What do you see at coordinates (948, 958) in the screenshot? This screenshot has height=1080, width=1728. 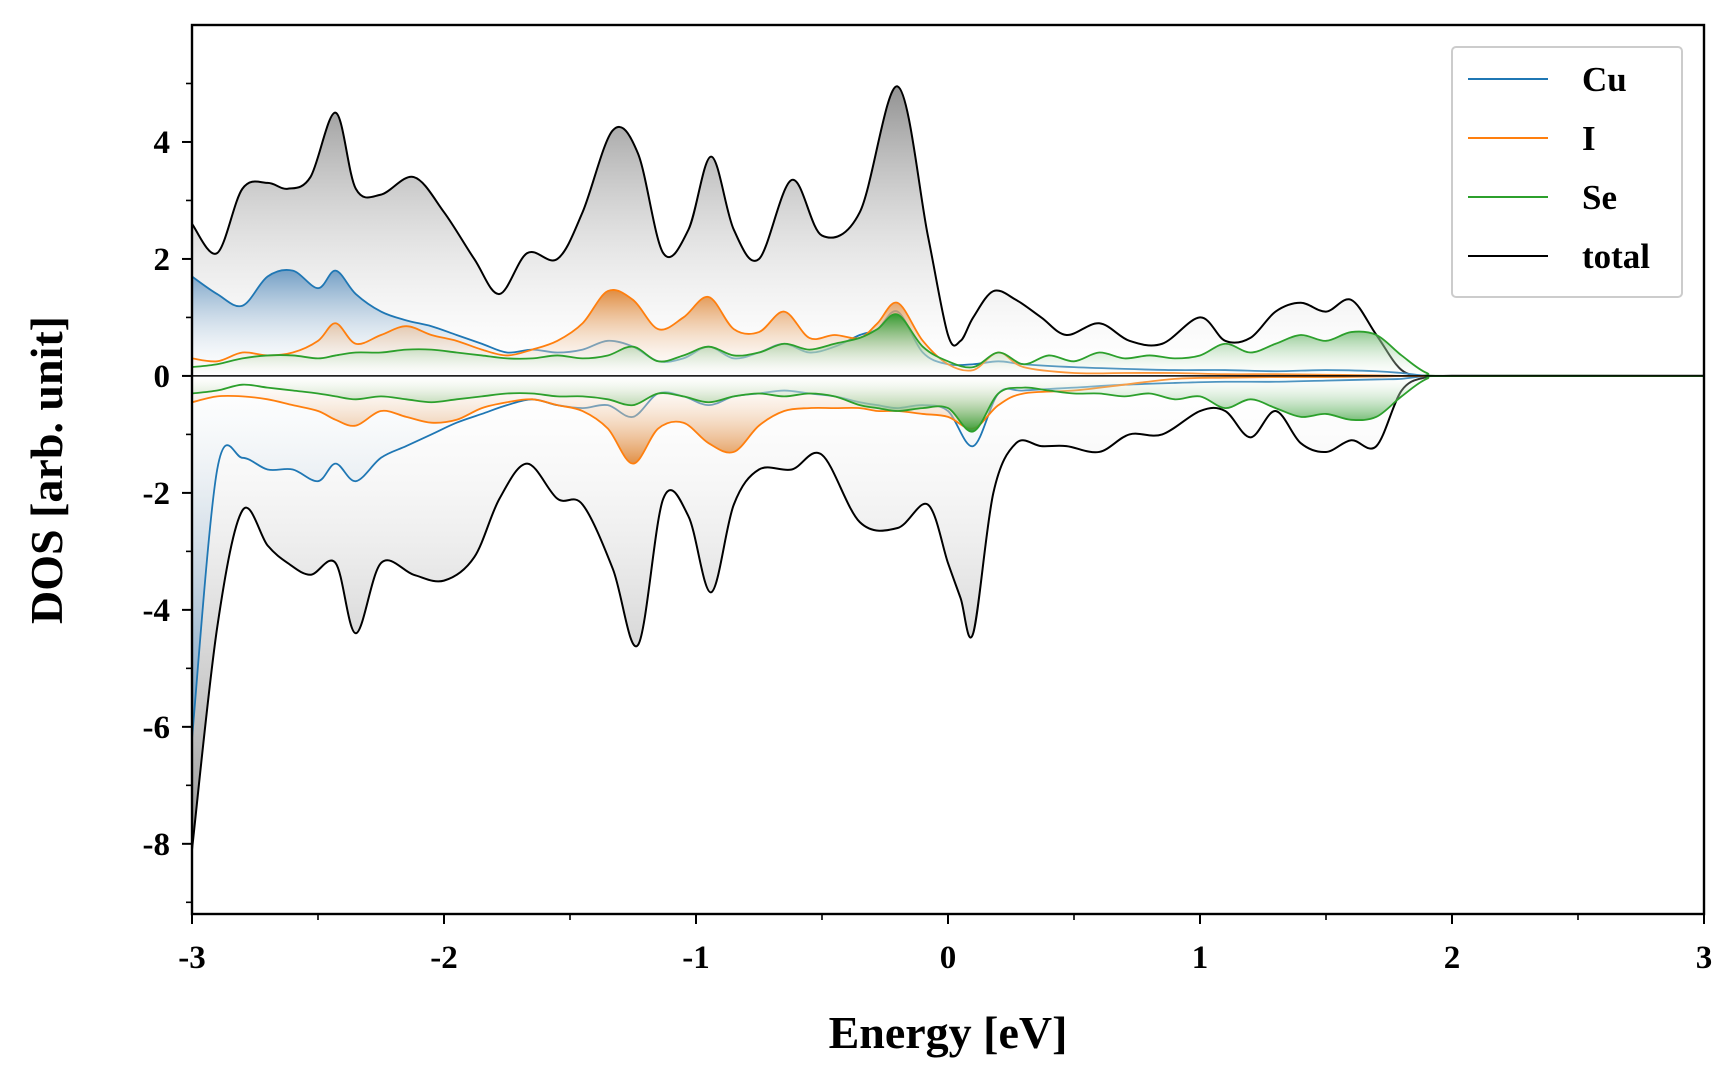 I see `x-tick-label: 0` at bounding box center [948, 958].